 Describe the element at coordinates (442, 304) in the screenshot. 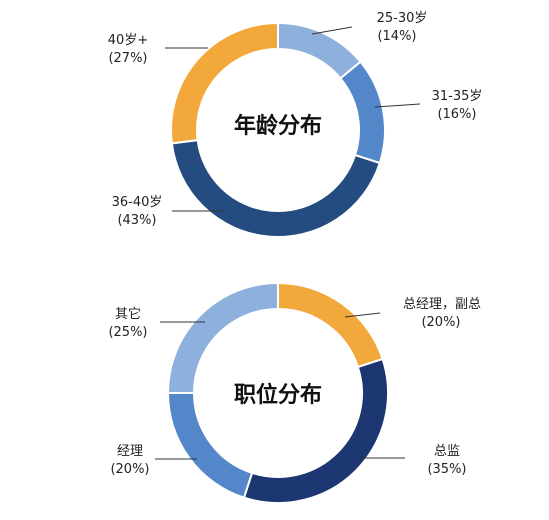

I see `label-gm: 总经理，副总` at that location.